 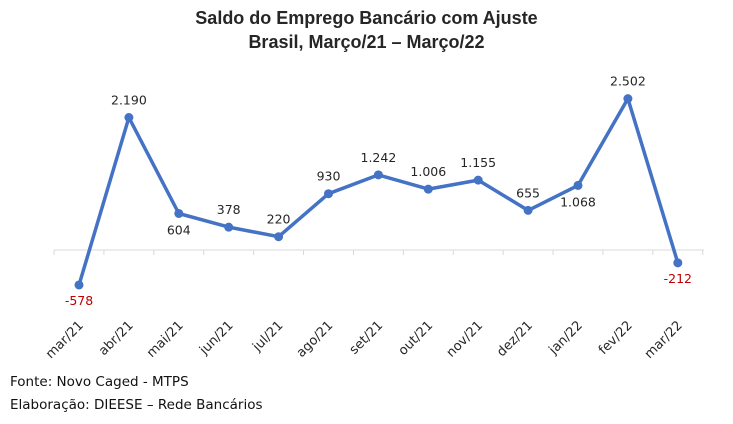 I want to click on data-label-mai-21: 604, so click(x=179, y=229).